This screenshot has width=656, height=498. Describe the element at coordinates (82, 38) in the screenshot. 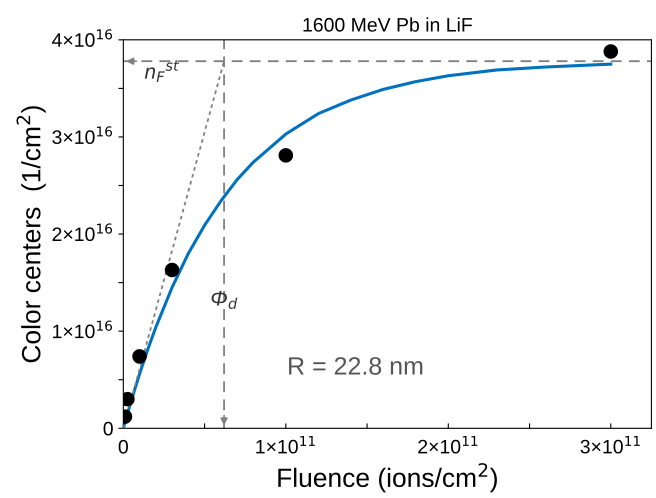

I see `y-tick-label: 4×10$^{16}$` at that location.